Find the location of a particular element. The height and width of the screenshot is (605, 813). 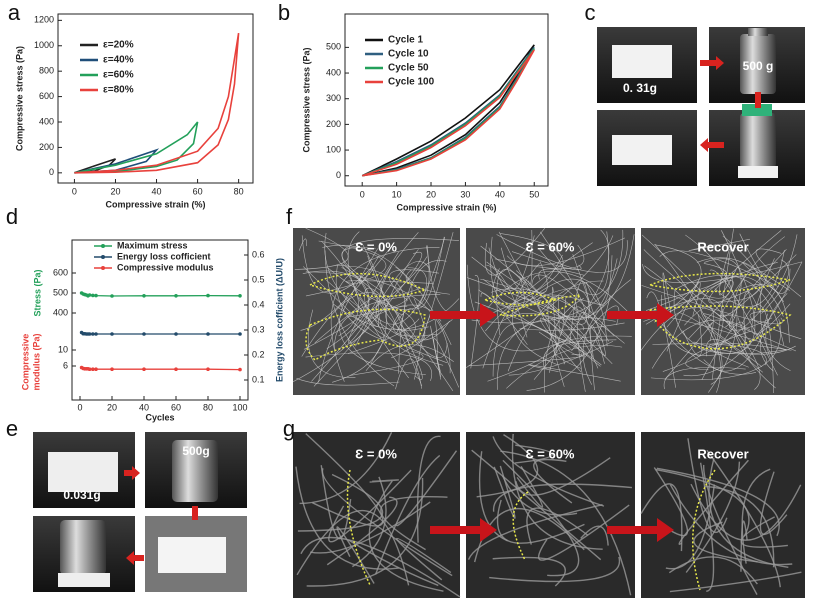

legend-label: Cycle 10 is located at coordinates (408, 54).